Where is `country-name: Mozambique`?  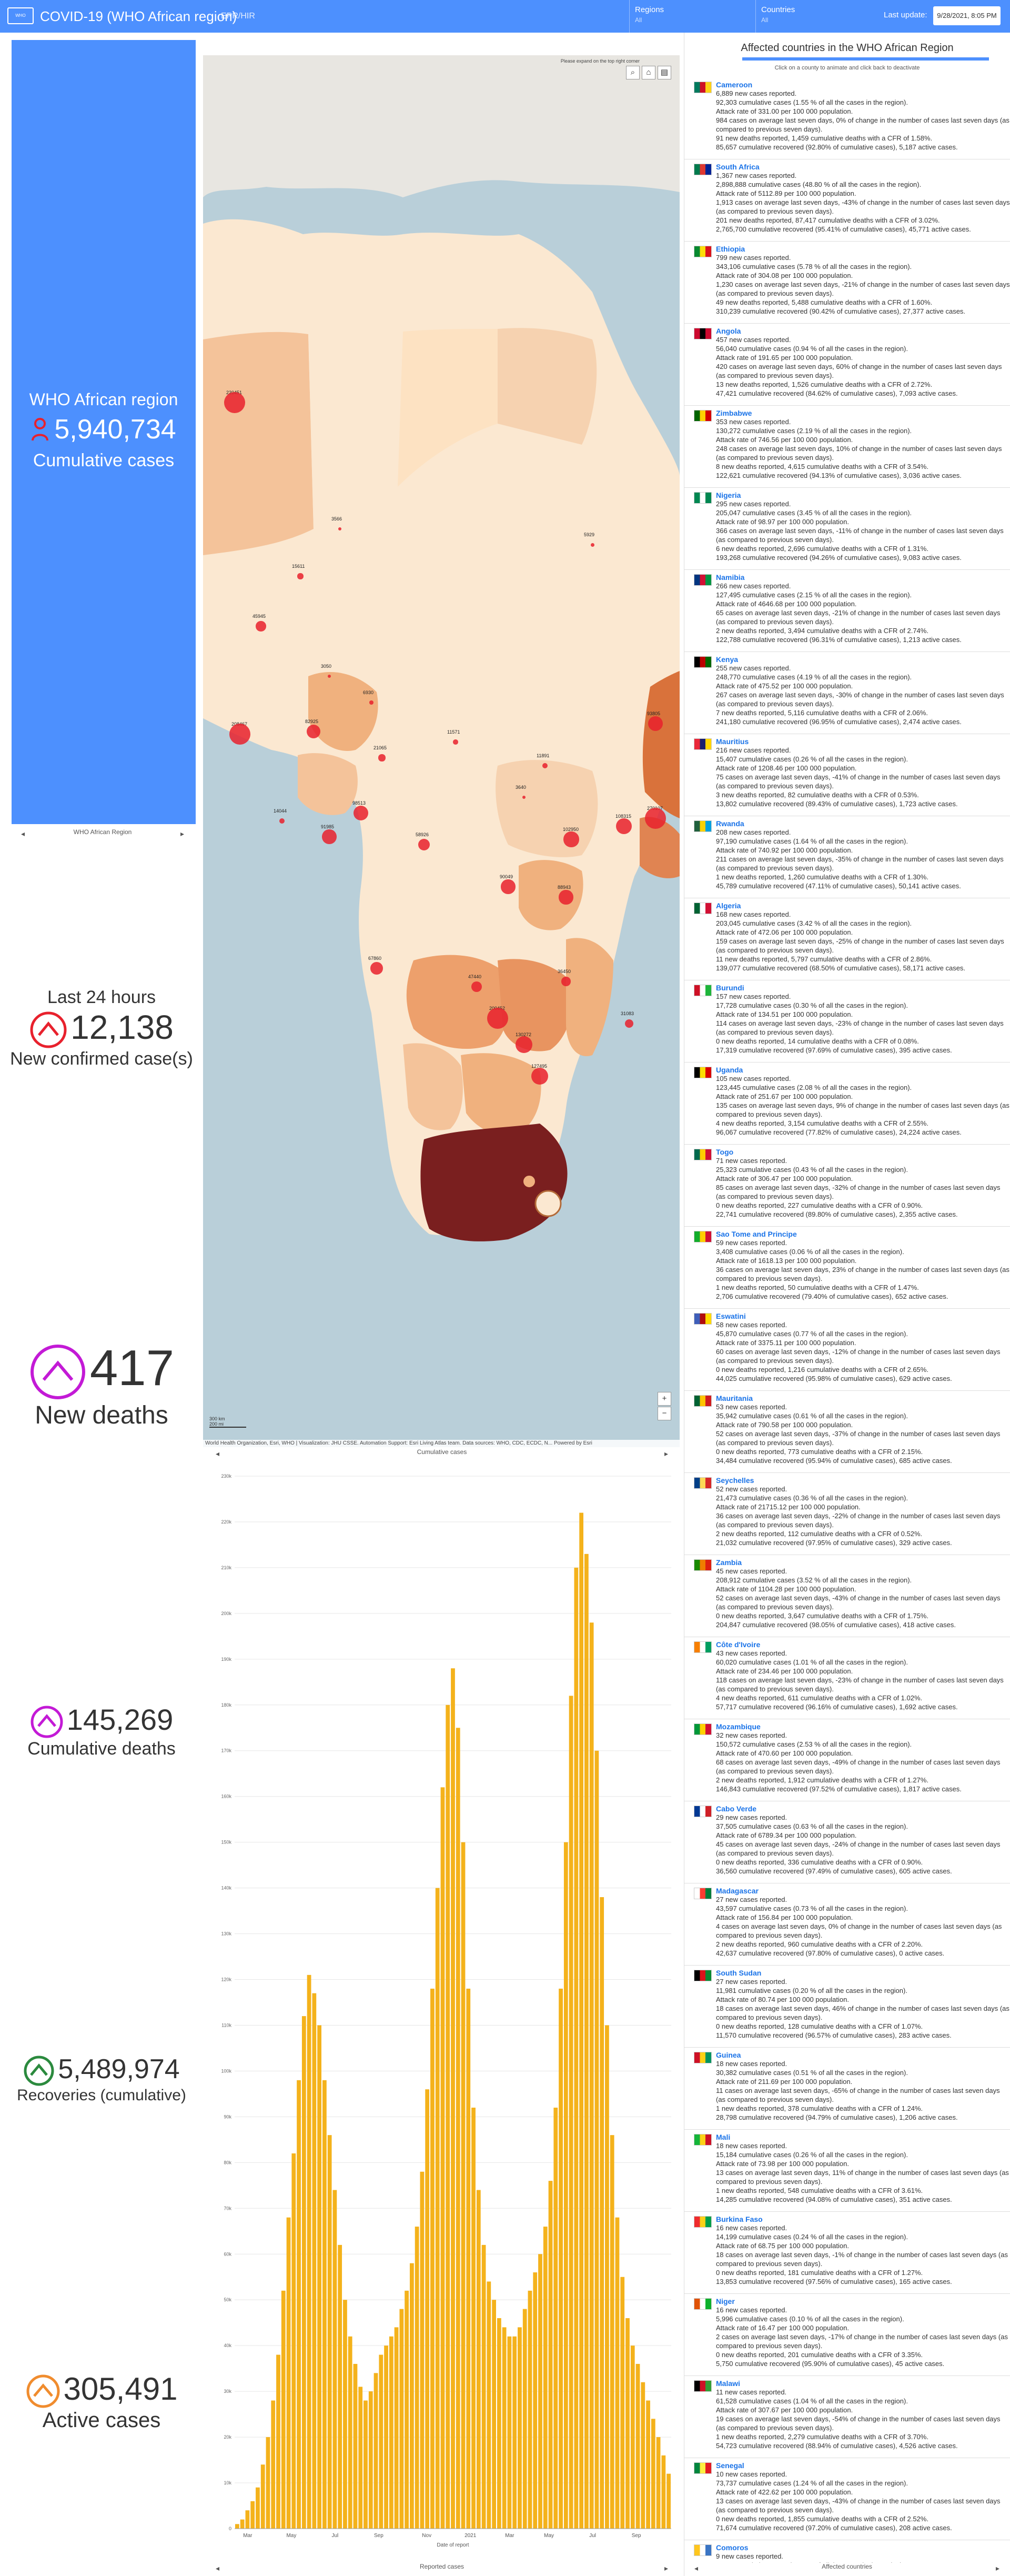
country-name: Mozambique is located at coordinates (738, 1726).